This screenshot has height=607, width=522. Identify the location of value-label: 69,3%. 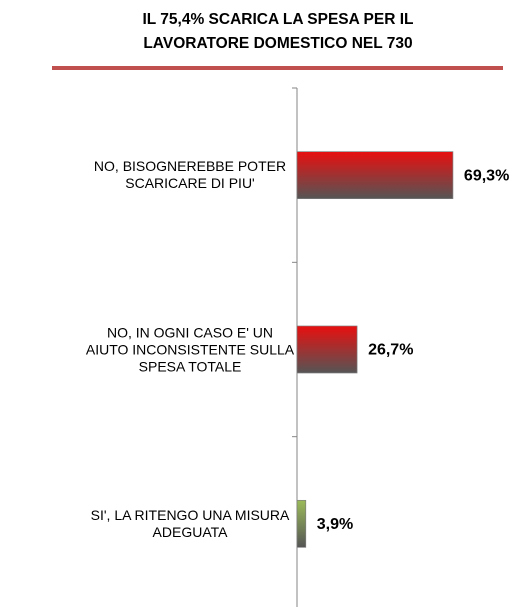
(486, 175).